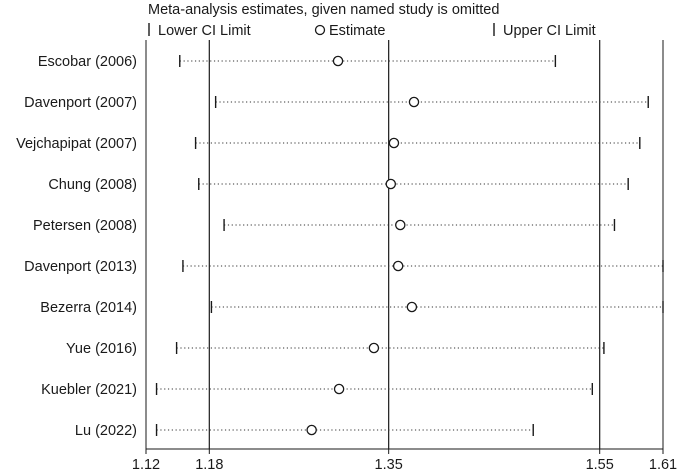  I want to click on study-label: Escobar (2006), so click(87, 62).